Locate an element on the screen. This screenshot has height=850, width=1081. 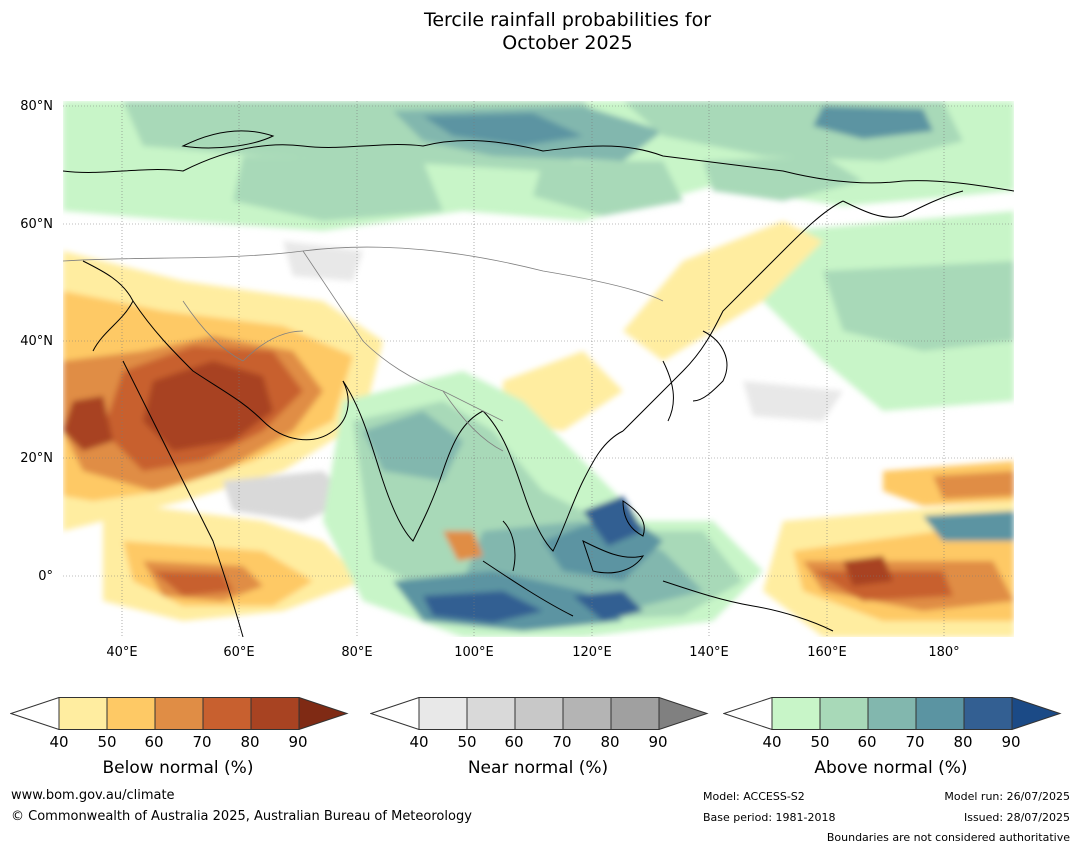
colorbar-below-tick: 60 is located at coordinates (154, 742).